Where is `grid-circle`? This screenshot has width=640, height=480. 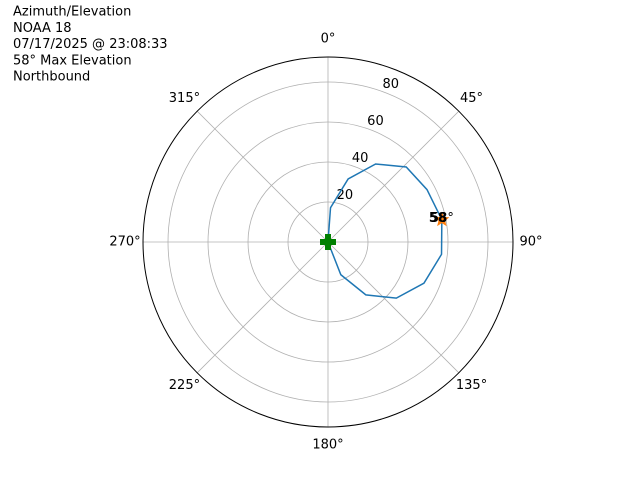
grid-circle is located at coordinates (328, 242).